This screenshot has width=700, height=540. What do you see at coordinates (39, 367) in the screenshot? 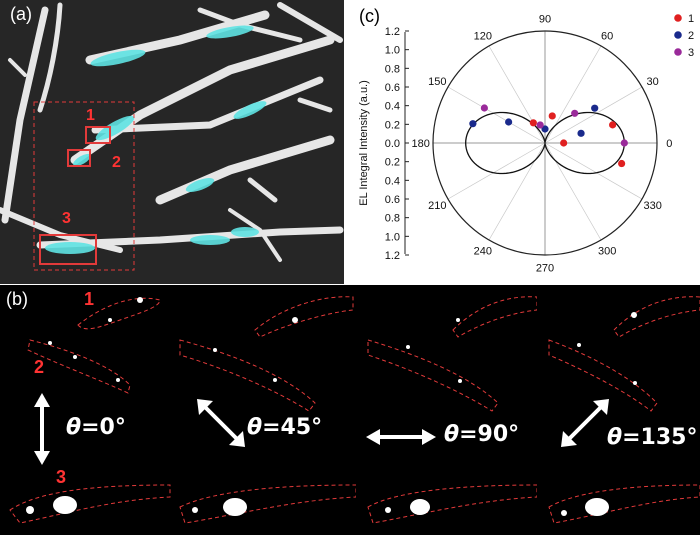
I see `fiber-label-2: 2` at bounding box center [39, 367].